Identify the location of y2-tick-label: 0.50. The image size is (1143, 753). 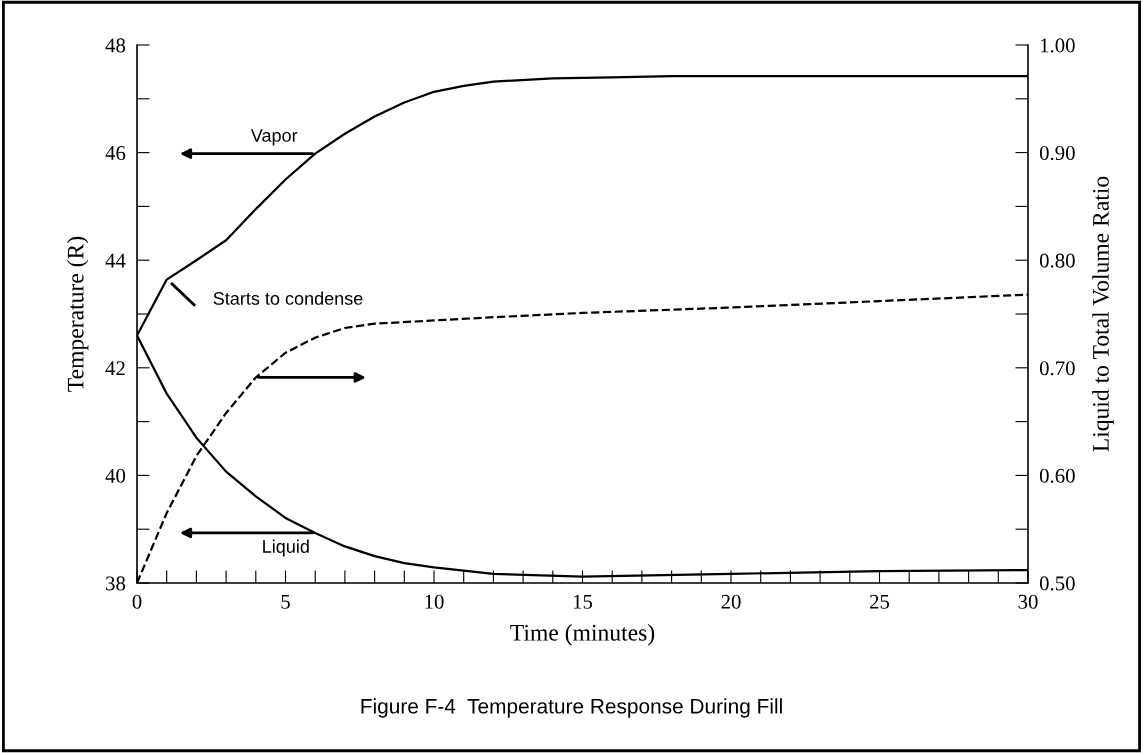
(1057, 583).